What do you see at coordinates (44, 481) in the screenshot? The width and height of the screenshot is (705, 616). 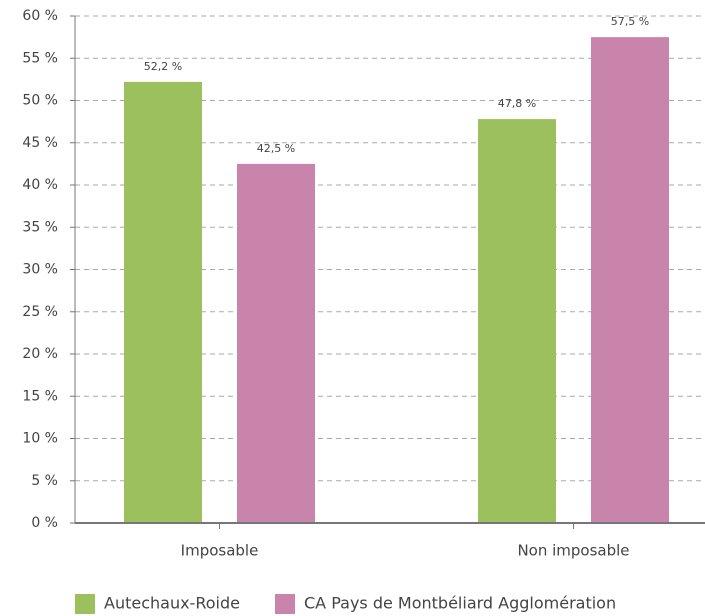 I see `y-tick-label: 5 %` at bounding box center [44, 481].